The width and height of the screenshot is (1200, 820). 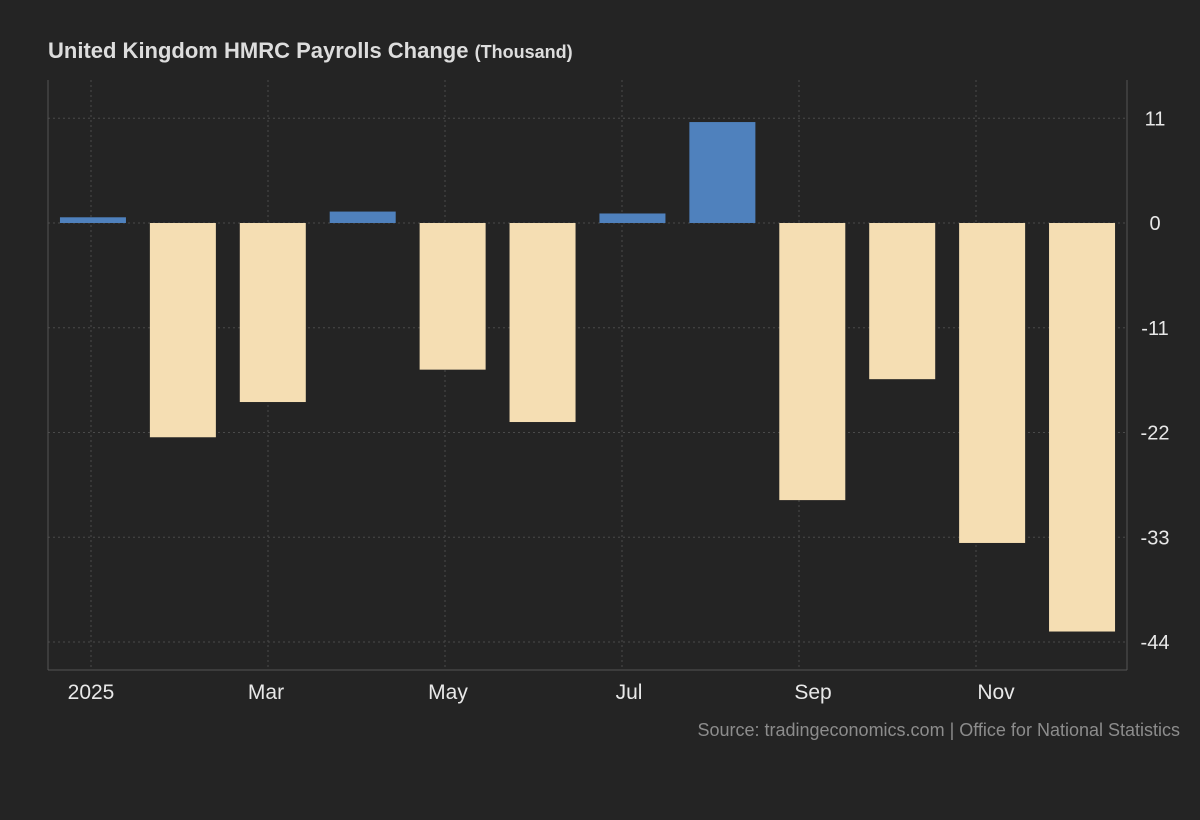 I want to click on y-tick-label: -44, so click(x=1155, y=643).